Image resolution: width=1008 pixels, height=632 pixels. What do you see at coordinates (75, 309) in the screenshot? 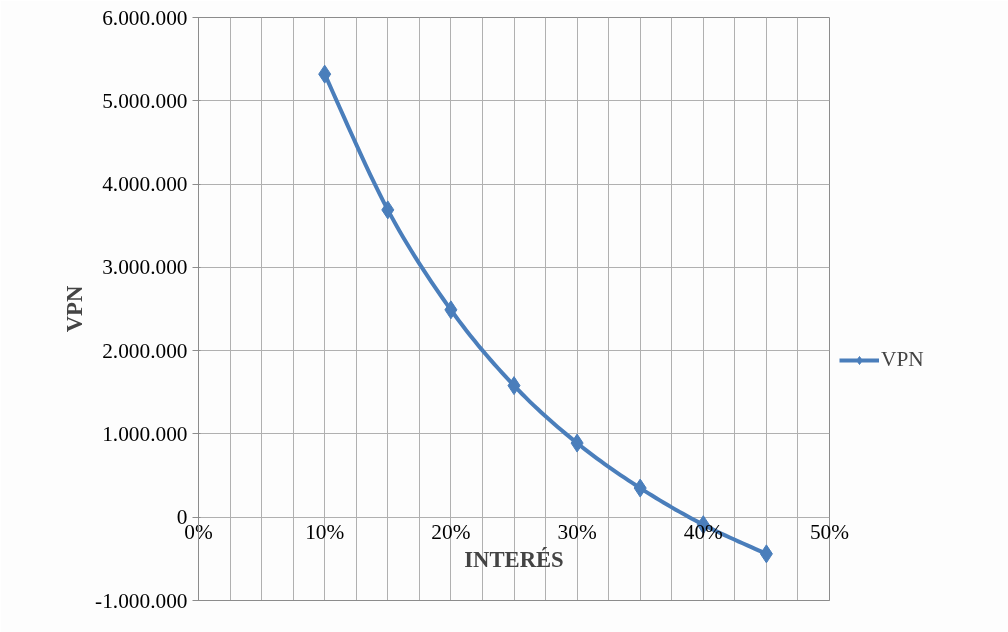
I see `y-axis-title: VPN` at bounding box center [75, 309].